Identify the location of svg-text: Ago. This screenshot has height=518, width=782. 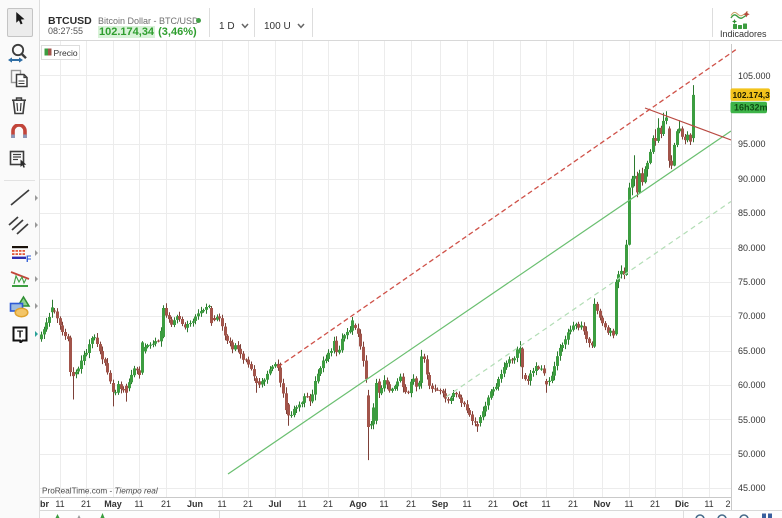
(358, 504).